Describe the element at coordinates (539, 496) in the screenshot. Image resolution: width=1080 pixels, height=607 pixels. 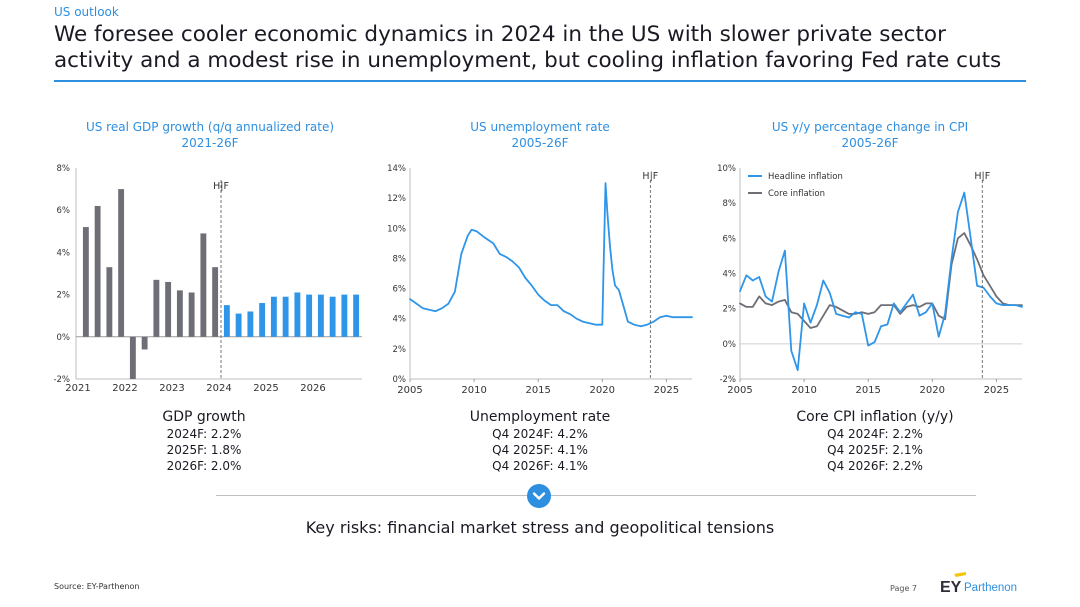
I see `chevron-down-icon` at that location.